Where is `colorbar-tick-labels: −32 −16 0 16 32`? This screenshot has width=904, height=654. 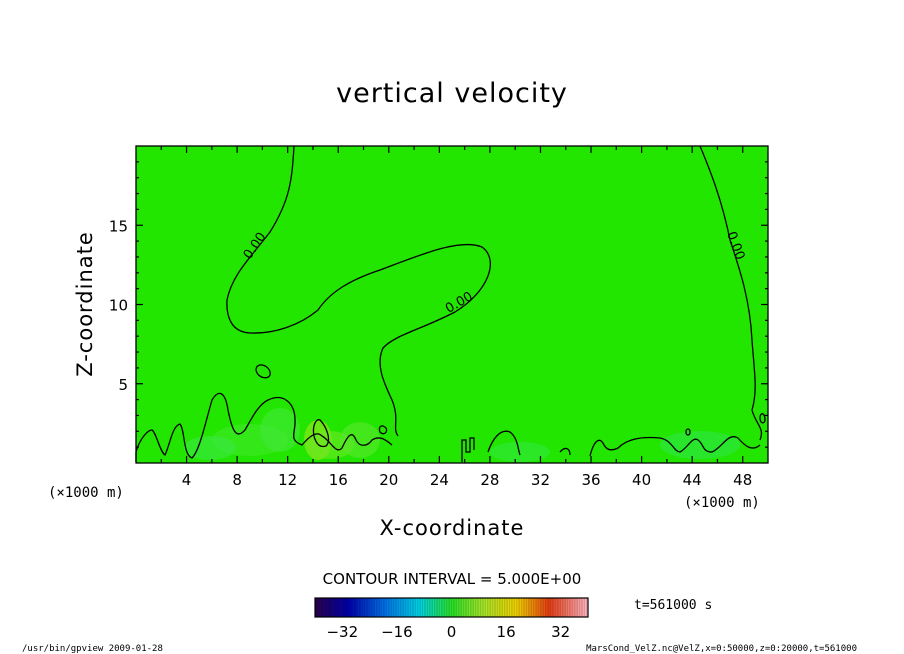 colorbar-tick-labels: −32 −16 0 16 32 is located at coordinates (448, 632).